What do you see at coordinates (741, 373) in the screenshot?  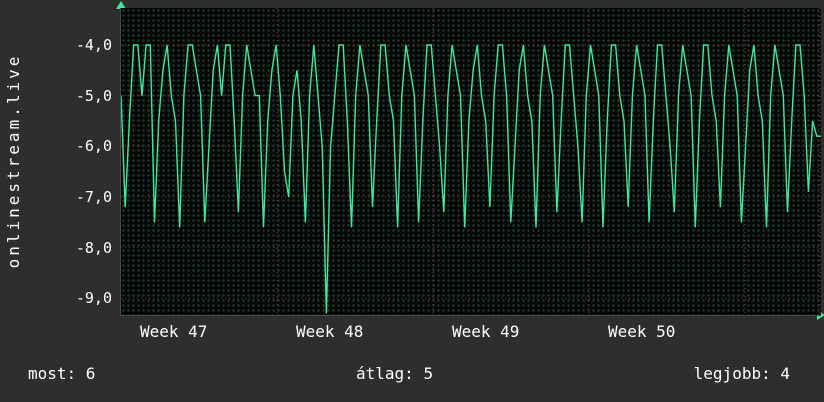 I see `stat-legjobb: legjobb: 4` at bounding box center [741, 373].